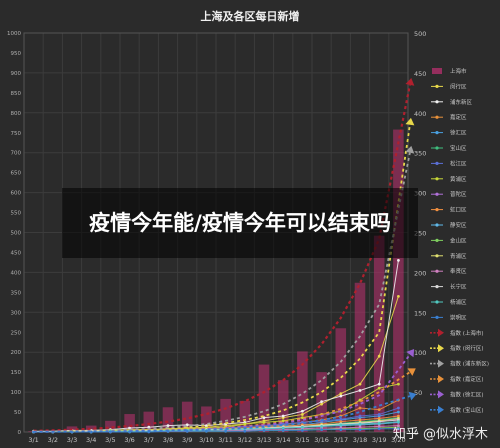 Image resolution: width=500 pixels, height=448 pixels. I want to click on legend-label: 指数 (嘉定区), so click(467, 379).